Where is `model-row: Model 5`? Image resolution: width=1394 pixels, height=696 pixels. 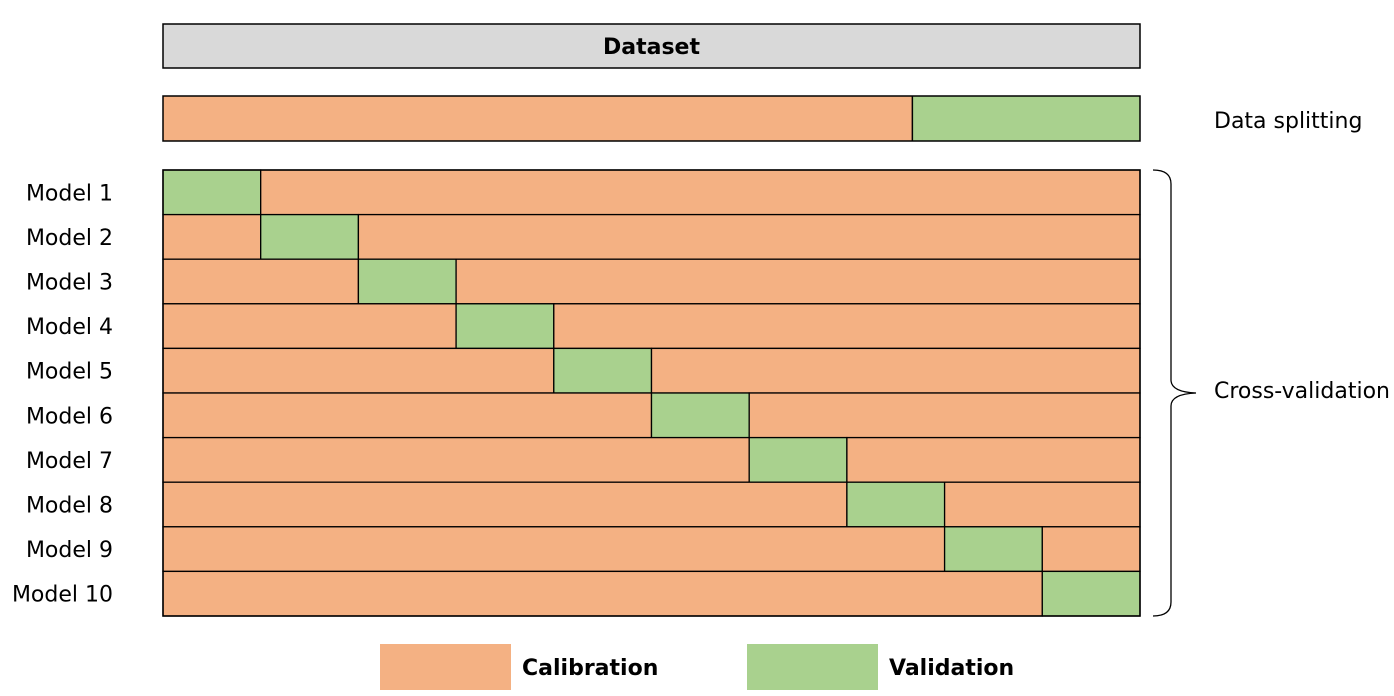 model-row: Model 5 is located at coordinates (583, 370).